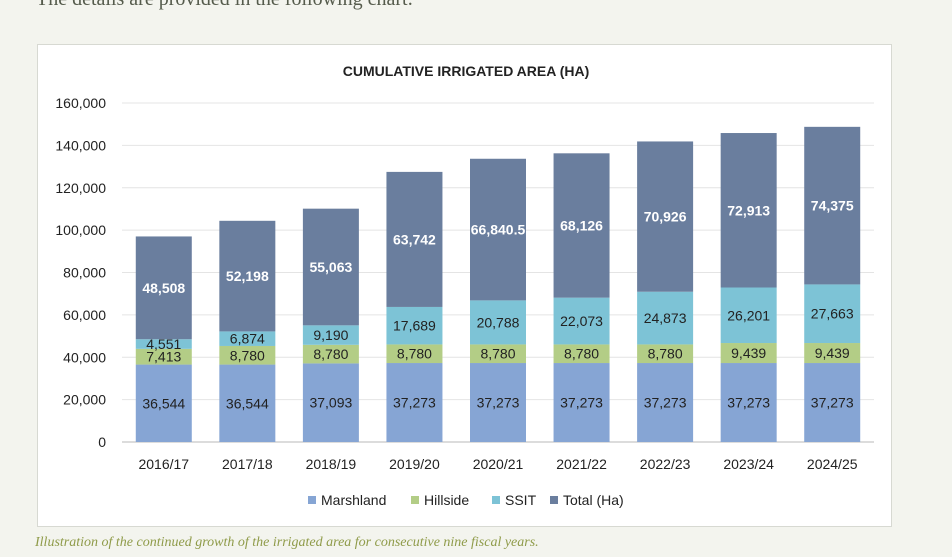 This screenshot has height=557, width=952. I want to click on x-tick-label: 2021/22, so click(581, 464).